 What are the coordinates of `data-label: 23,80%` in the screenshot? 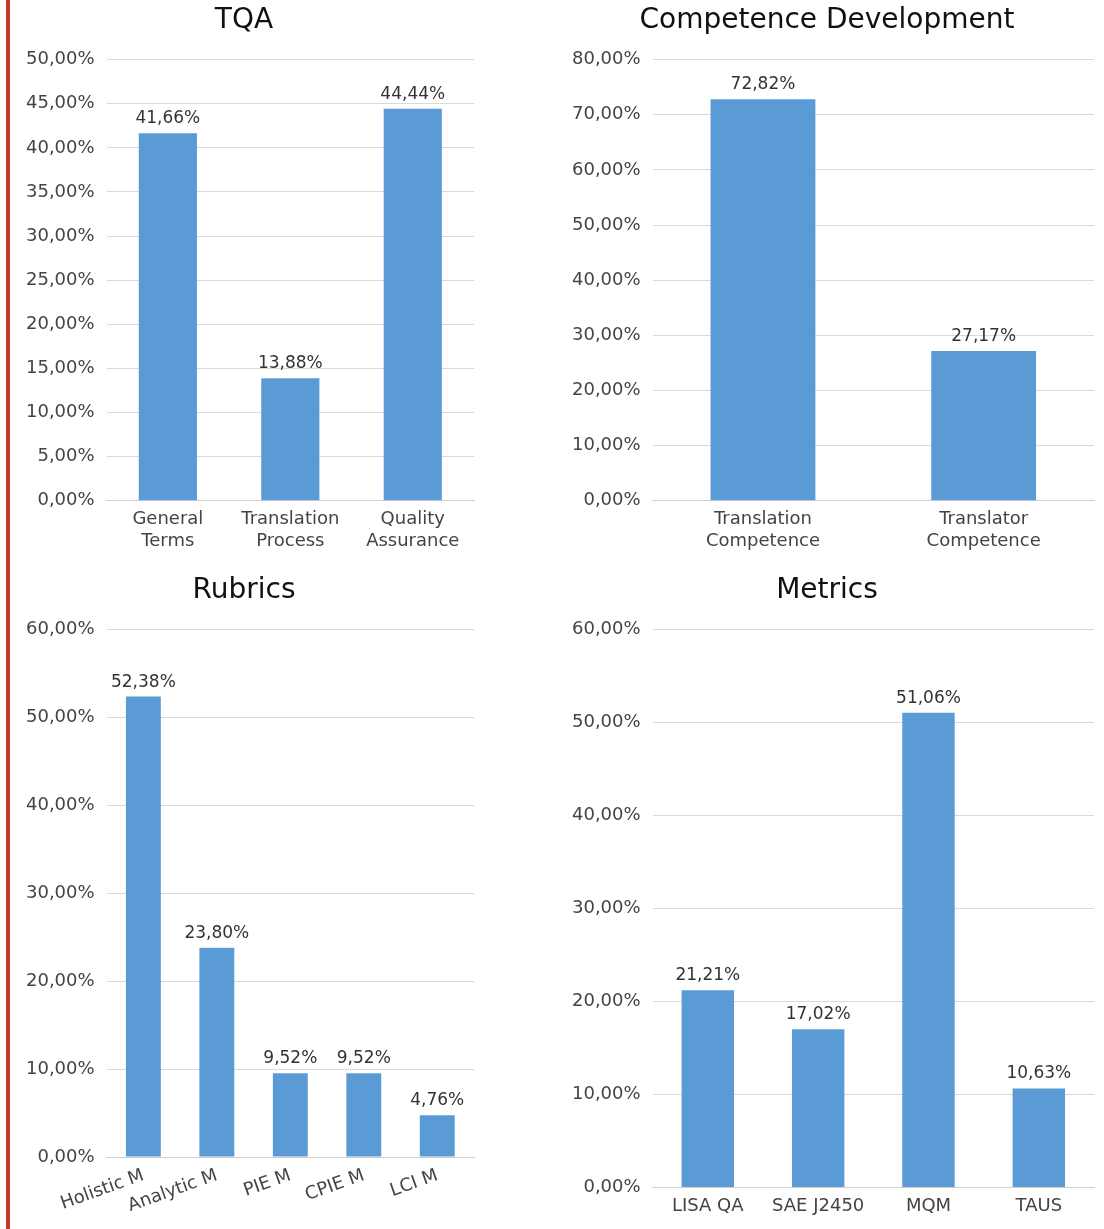 It's located at (217, 931).